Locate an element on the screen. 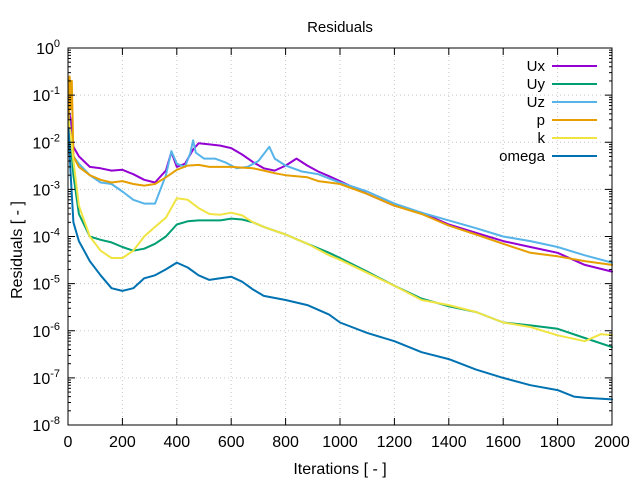 Image resolution: width=640 pixels, height=480 pixels. x-tick-label: 600 is located at coordinates (231, 442).